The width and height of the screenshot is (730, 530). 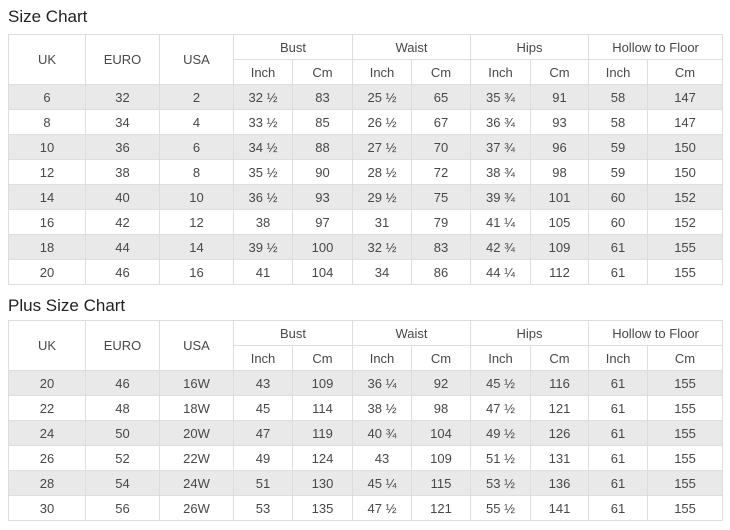 What do you see at coordinates (366, 458) in the screenshot?
I see `table-row: 26 52 22W 49 124 43 109 51 ½ 131 61 155` at bounding box center [366, 458].